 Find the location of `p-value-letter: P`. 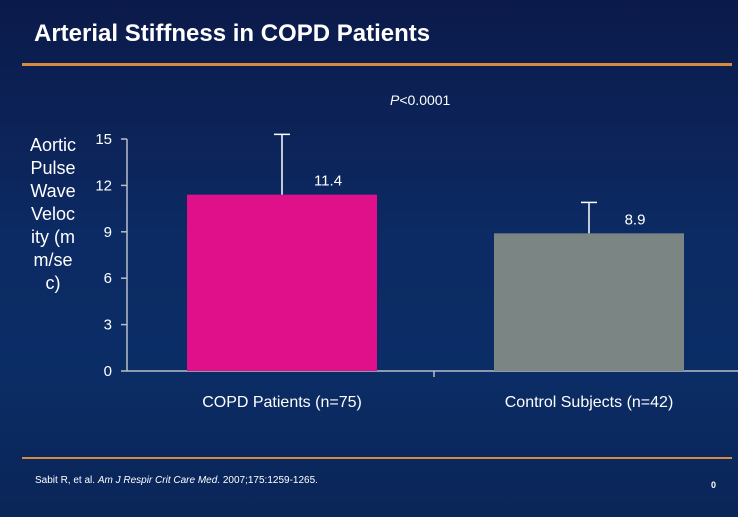

p-value-letter: P is located at coordinates (395, 100).